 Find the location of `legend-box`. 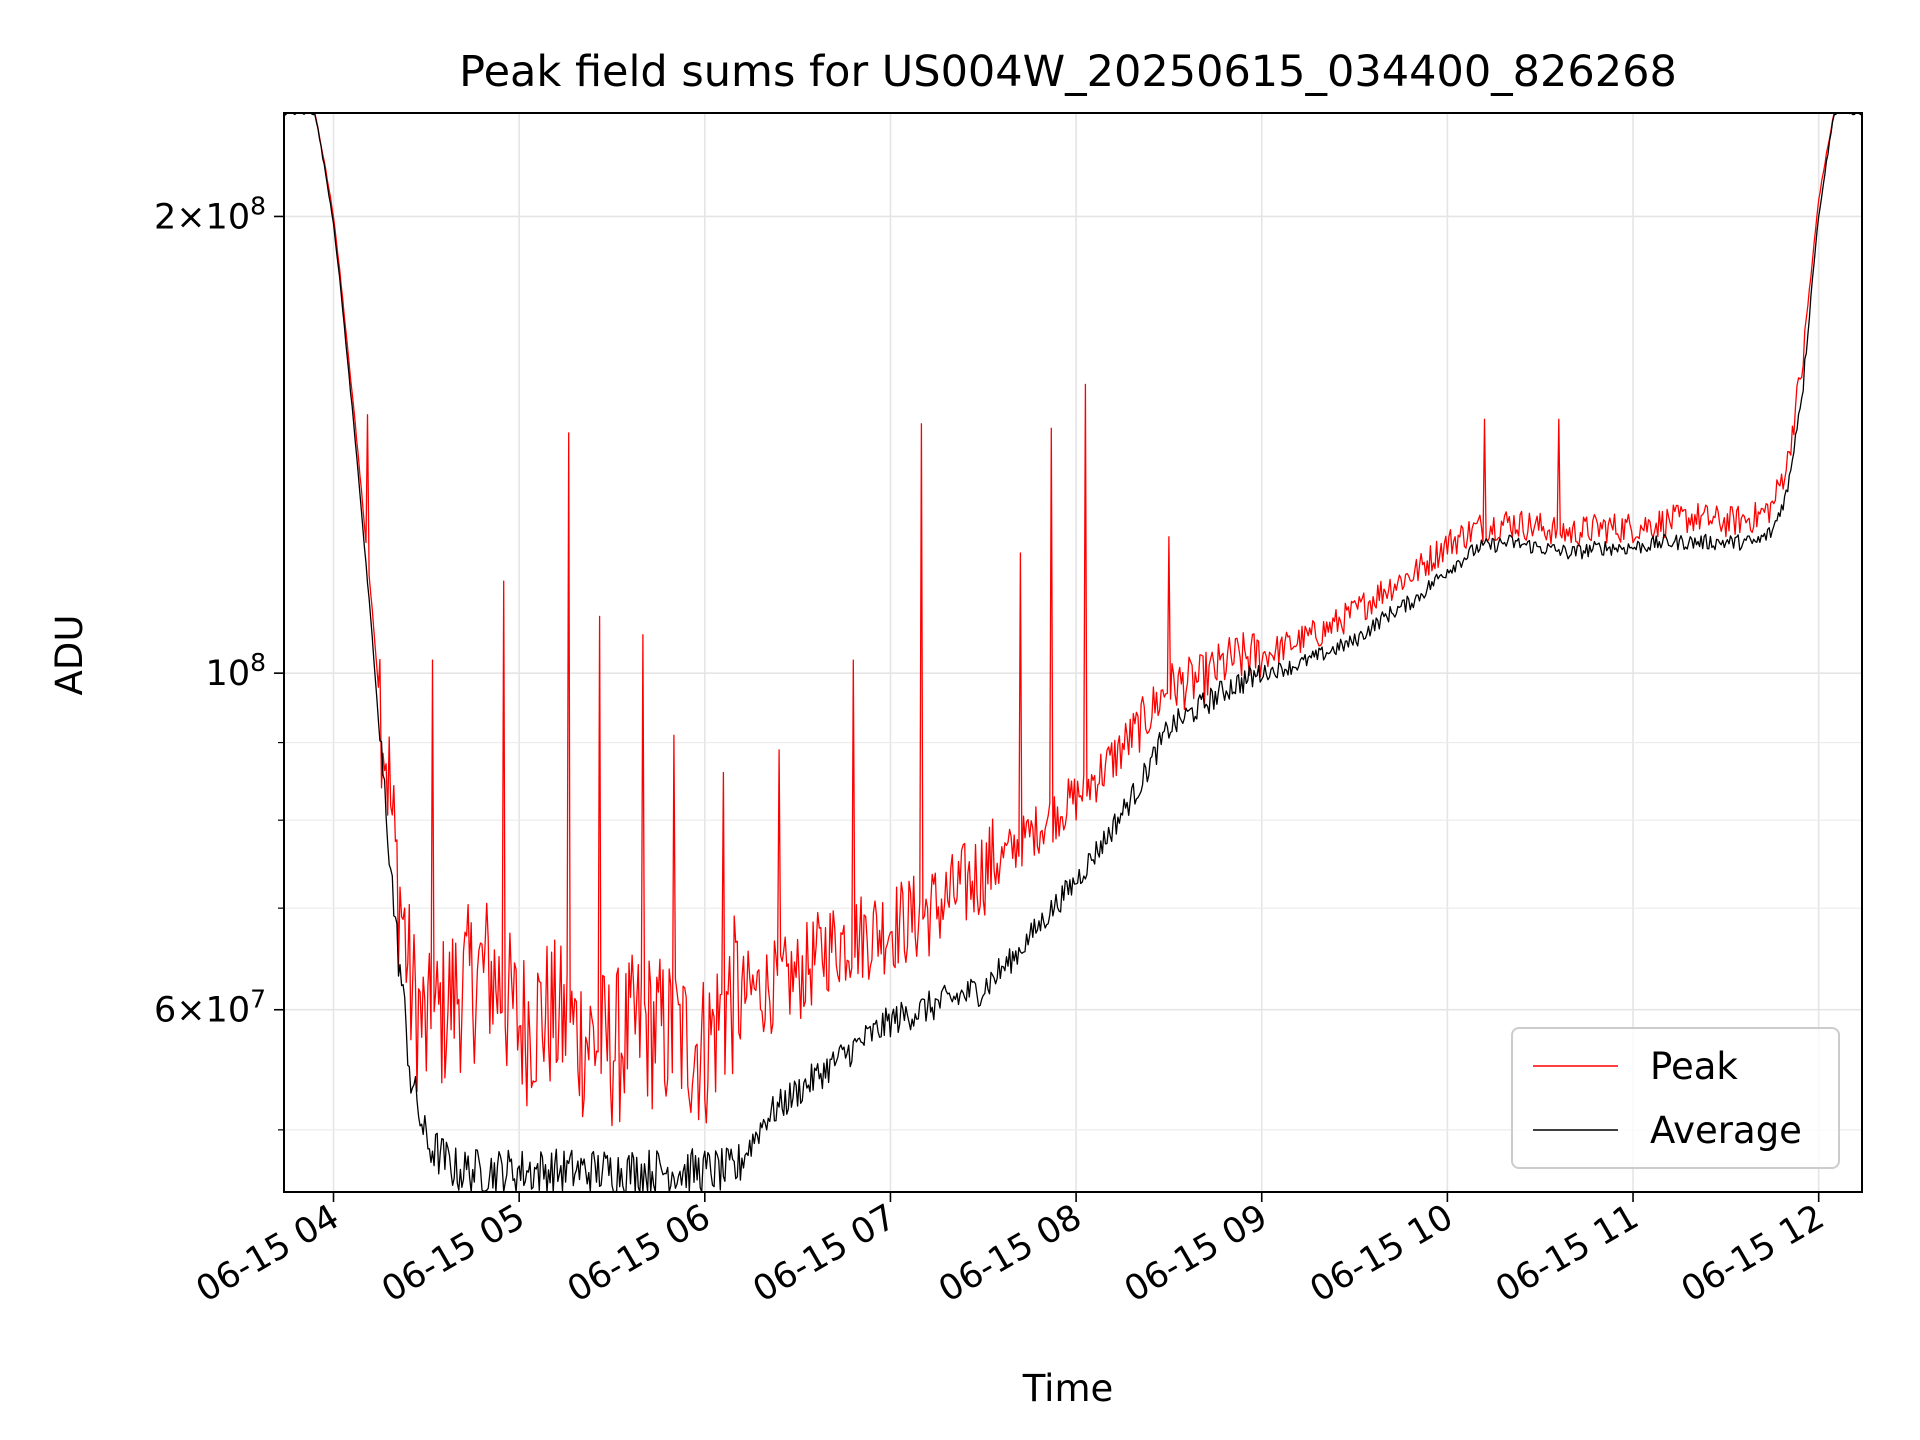

legend-box is located at coordinates (1675, 1098).